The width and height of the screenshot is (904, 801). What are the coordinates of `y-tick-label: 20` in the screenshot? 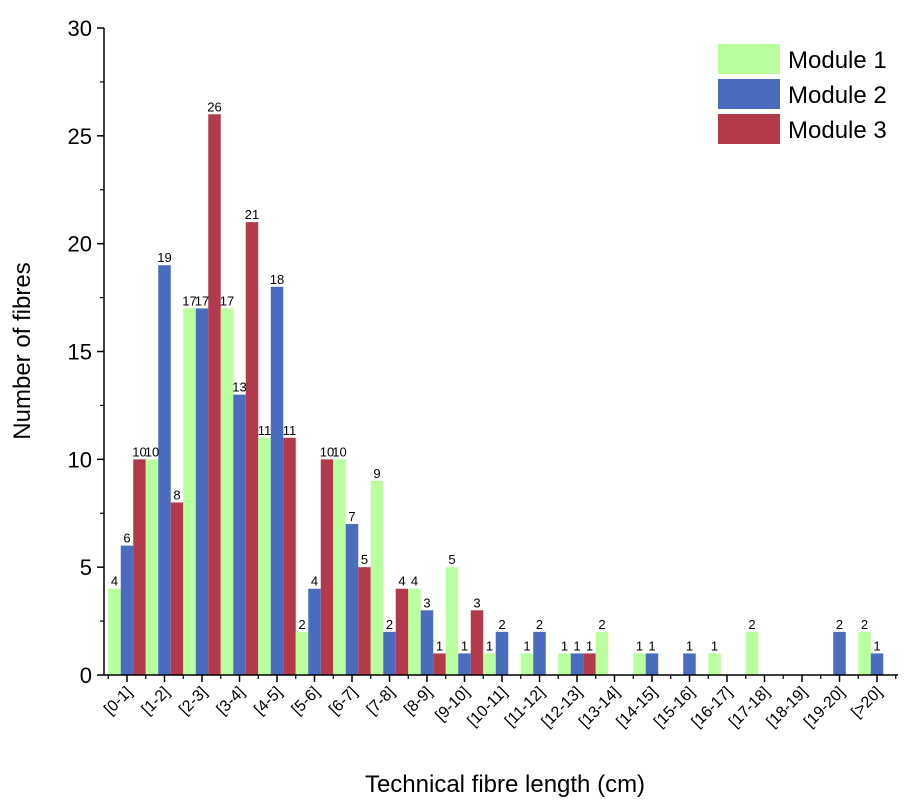 It's located at (80, 244).